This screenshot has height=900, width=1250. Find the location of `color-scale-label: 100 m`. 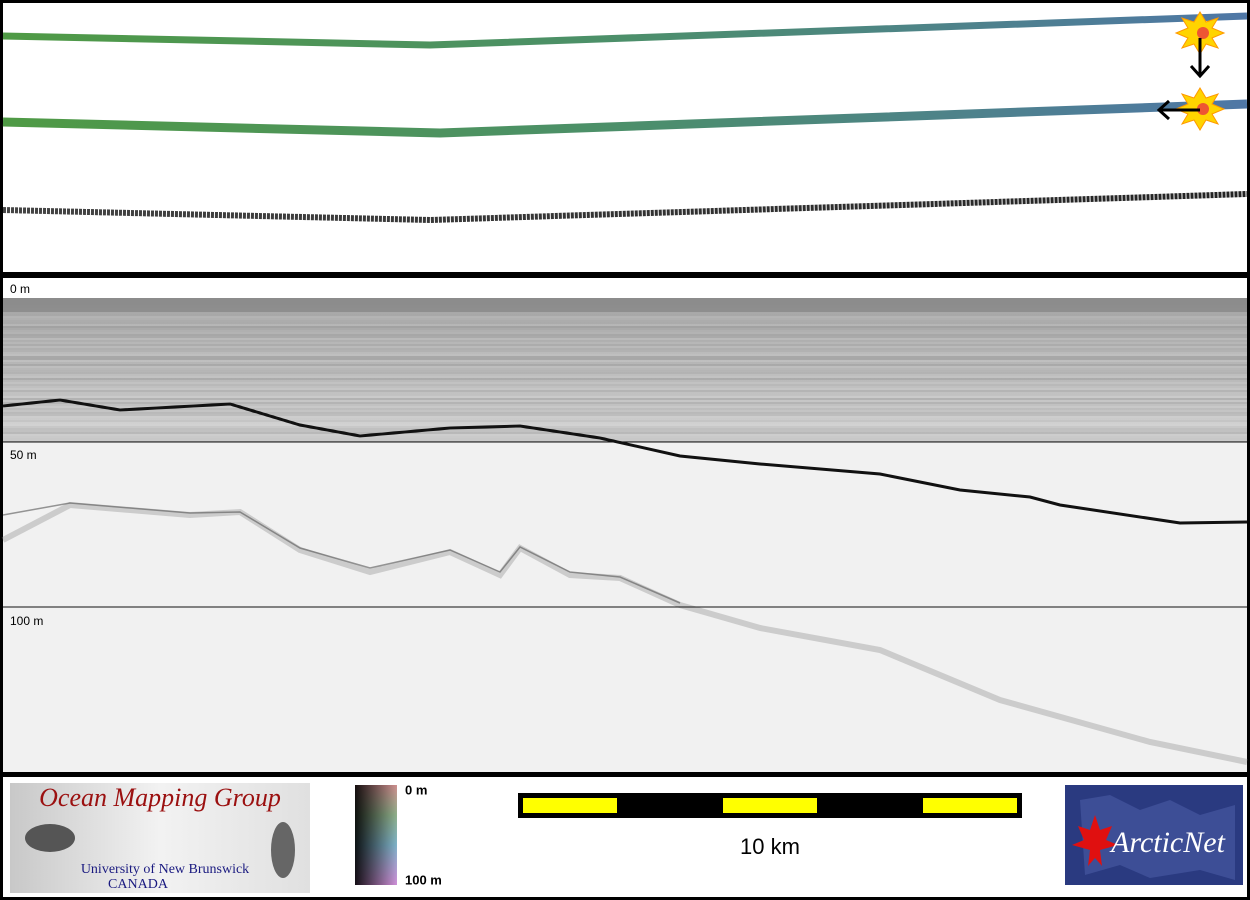

color-scale-label: 100 m is located at coordinates (423, 879).